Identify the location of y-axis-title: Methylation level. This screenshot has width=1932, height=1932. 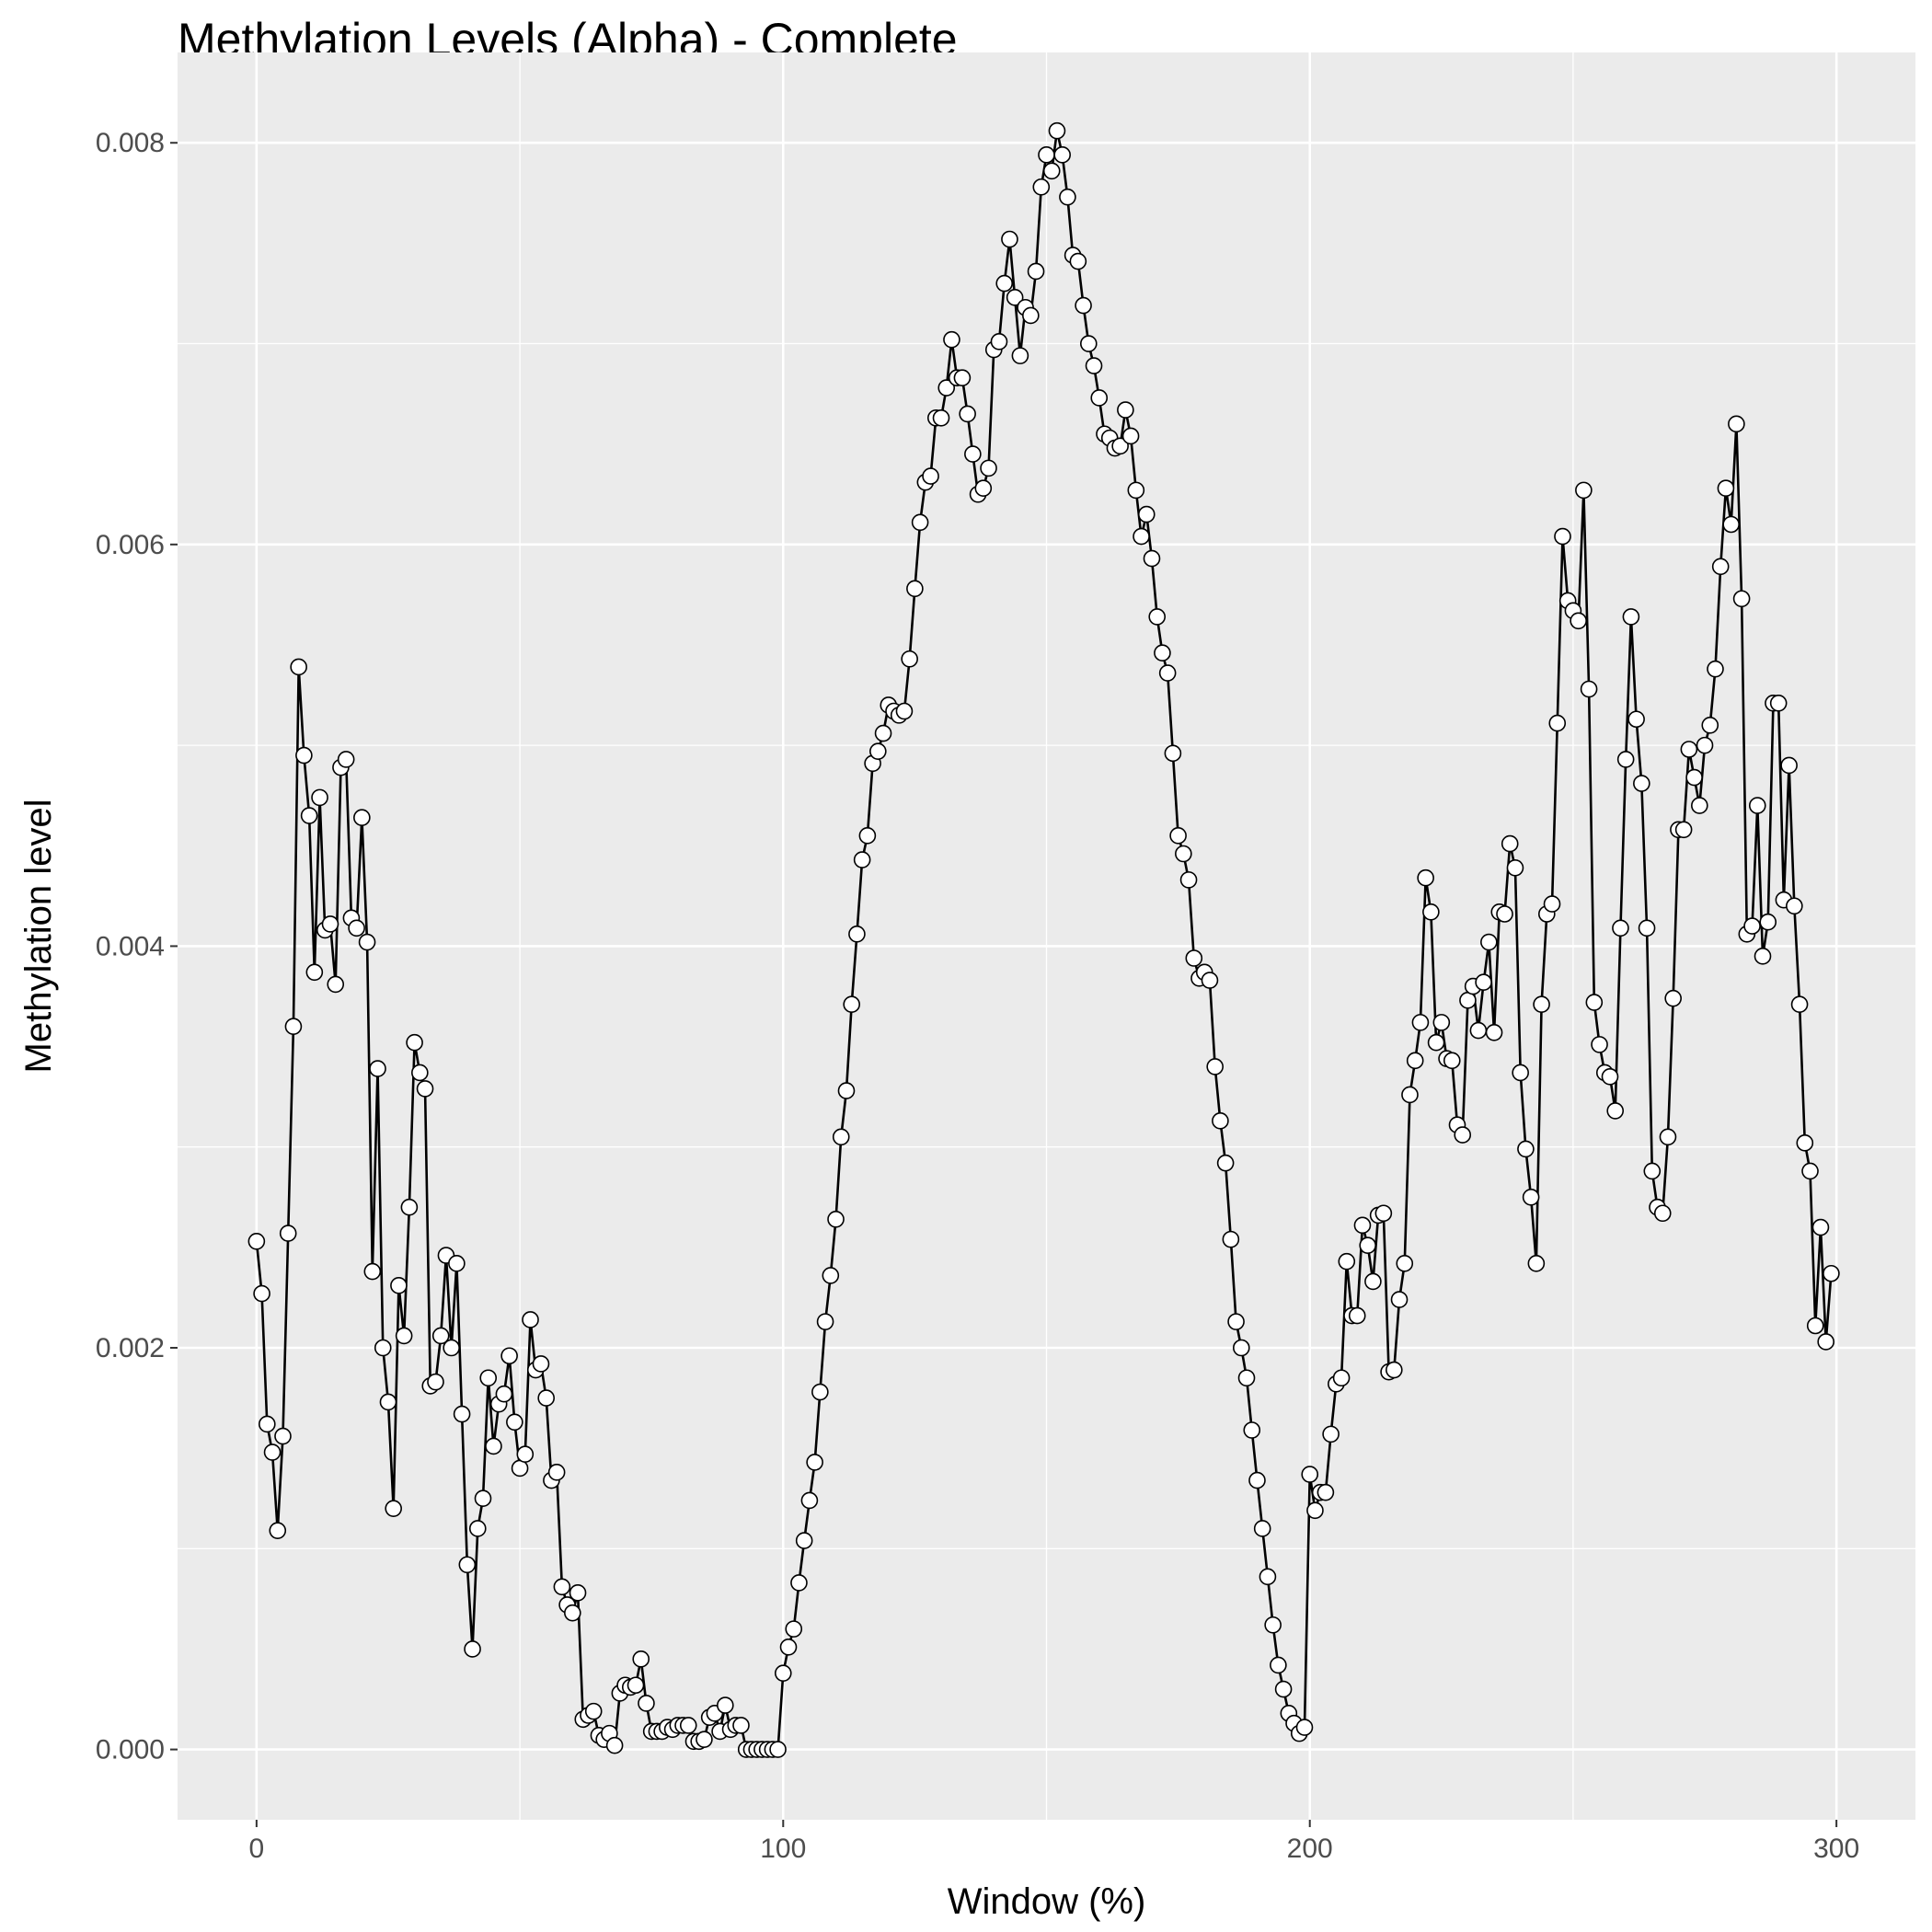
(38, 936).